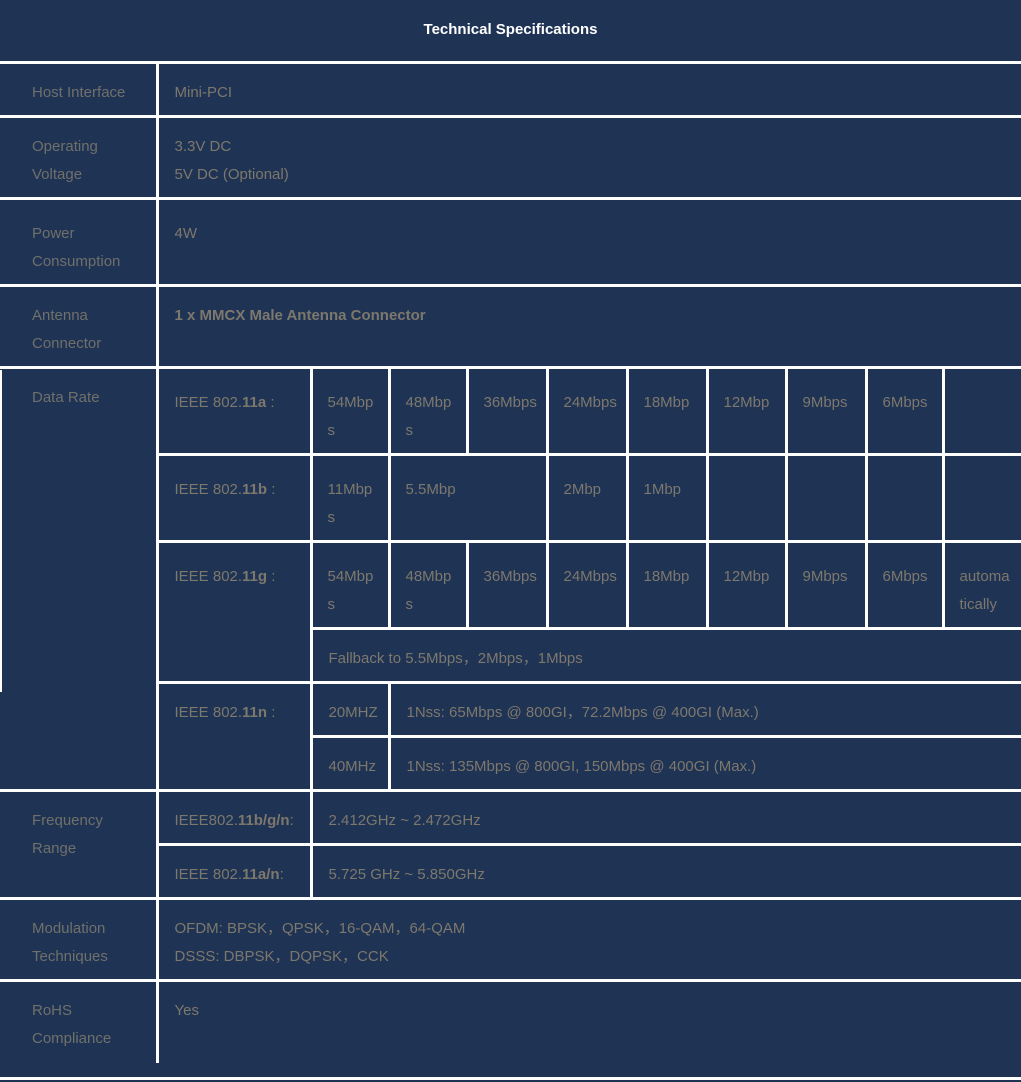  I want to click on frequency-range-row-an: IEEE 802.11a/n: 5.725 GHz ~ 5.850GHz, so click(510, 871).